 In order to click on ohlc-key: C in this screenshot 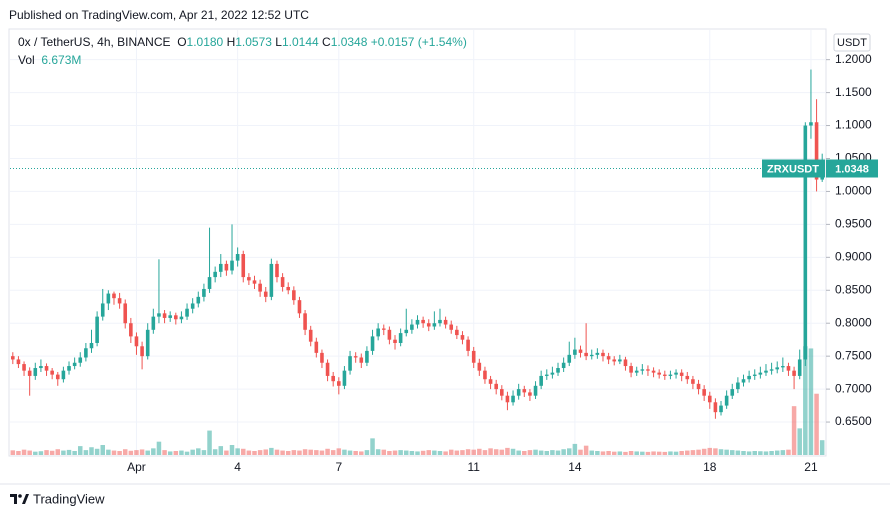, I will do `click(326, 42)`.